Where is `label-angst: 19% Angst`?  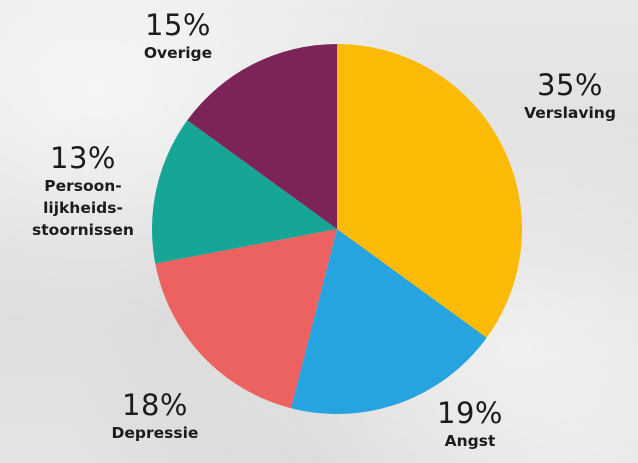
label-angst: 19% Angst is located at coordinates (470, 424).